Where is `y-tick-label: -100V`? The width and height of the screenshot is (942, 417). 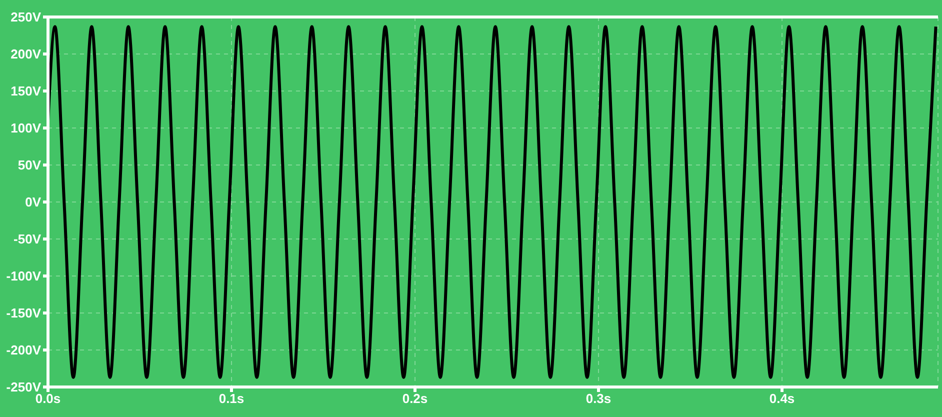
y-tick-label: -100V is located at coordinates (24, 276).